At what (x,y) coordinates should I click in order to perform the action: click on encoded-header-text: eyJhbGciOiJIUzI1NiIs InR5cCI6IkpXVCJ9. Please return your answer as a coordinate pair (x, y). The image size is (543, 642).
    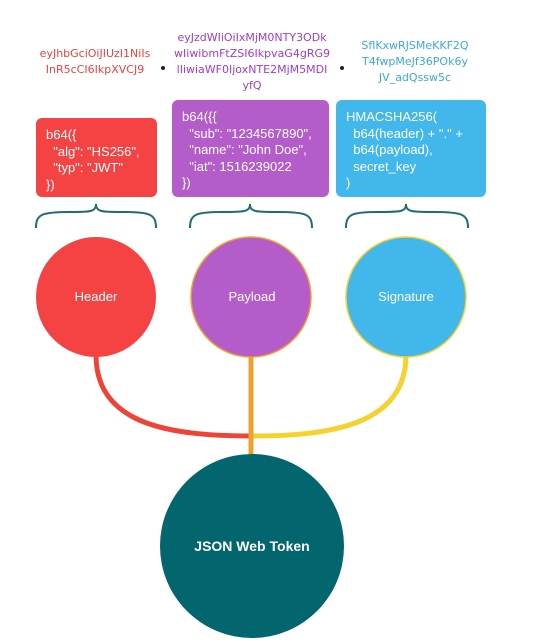
    Looking at the image, I should click on (95, 62).